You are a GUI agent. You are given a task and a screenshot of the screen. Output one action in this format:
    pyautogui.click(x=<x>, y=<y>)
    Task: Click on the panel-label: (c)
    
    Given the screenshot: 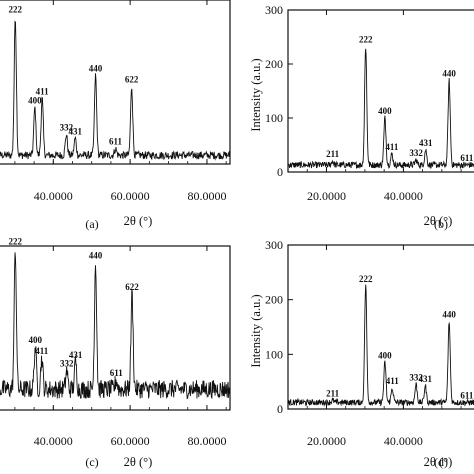 What is the action you would take?
    pyautogui.click(x=91, y=462)
    